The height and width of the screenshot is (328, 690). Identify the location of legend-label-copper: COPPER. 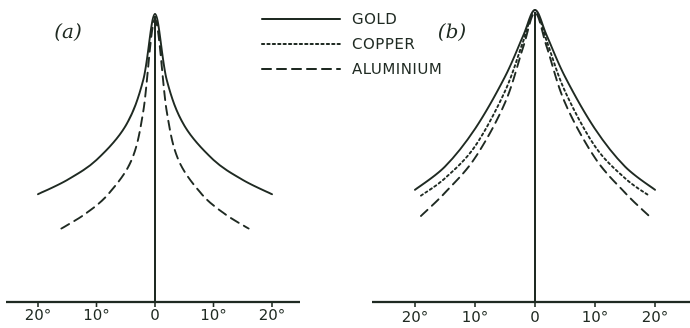
(383, 44).